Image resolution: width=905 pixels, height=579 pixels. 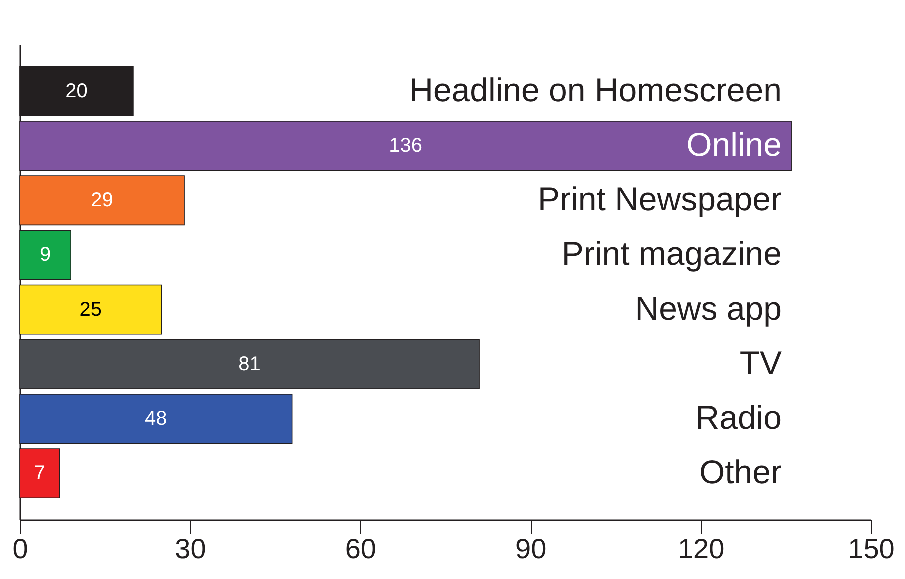 What do you see at coordinates (20, 549) in the screenshot?
I see `x-tick-label: 0` at bounding box center [20, 549].